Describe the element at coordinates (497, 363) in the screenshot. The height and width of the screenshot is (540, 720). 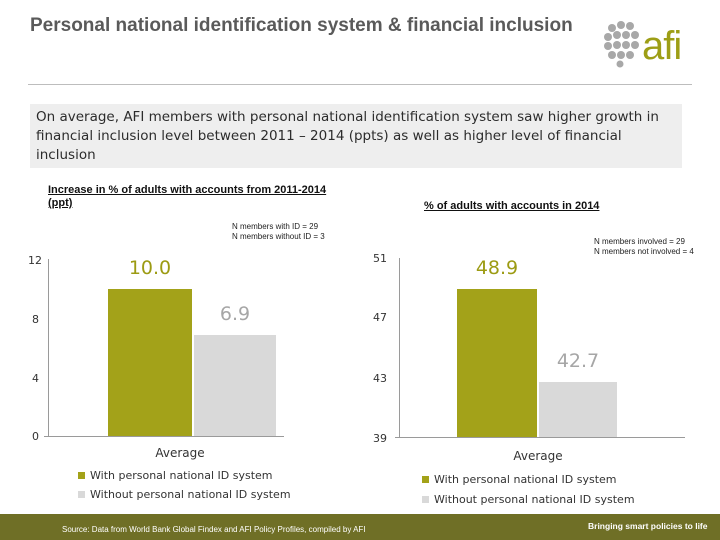
I see `right-bar-with-id` at that location.